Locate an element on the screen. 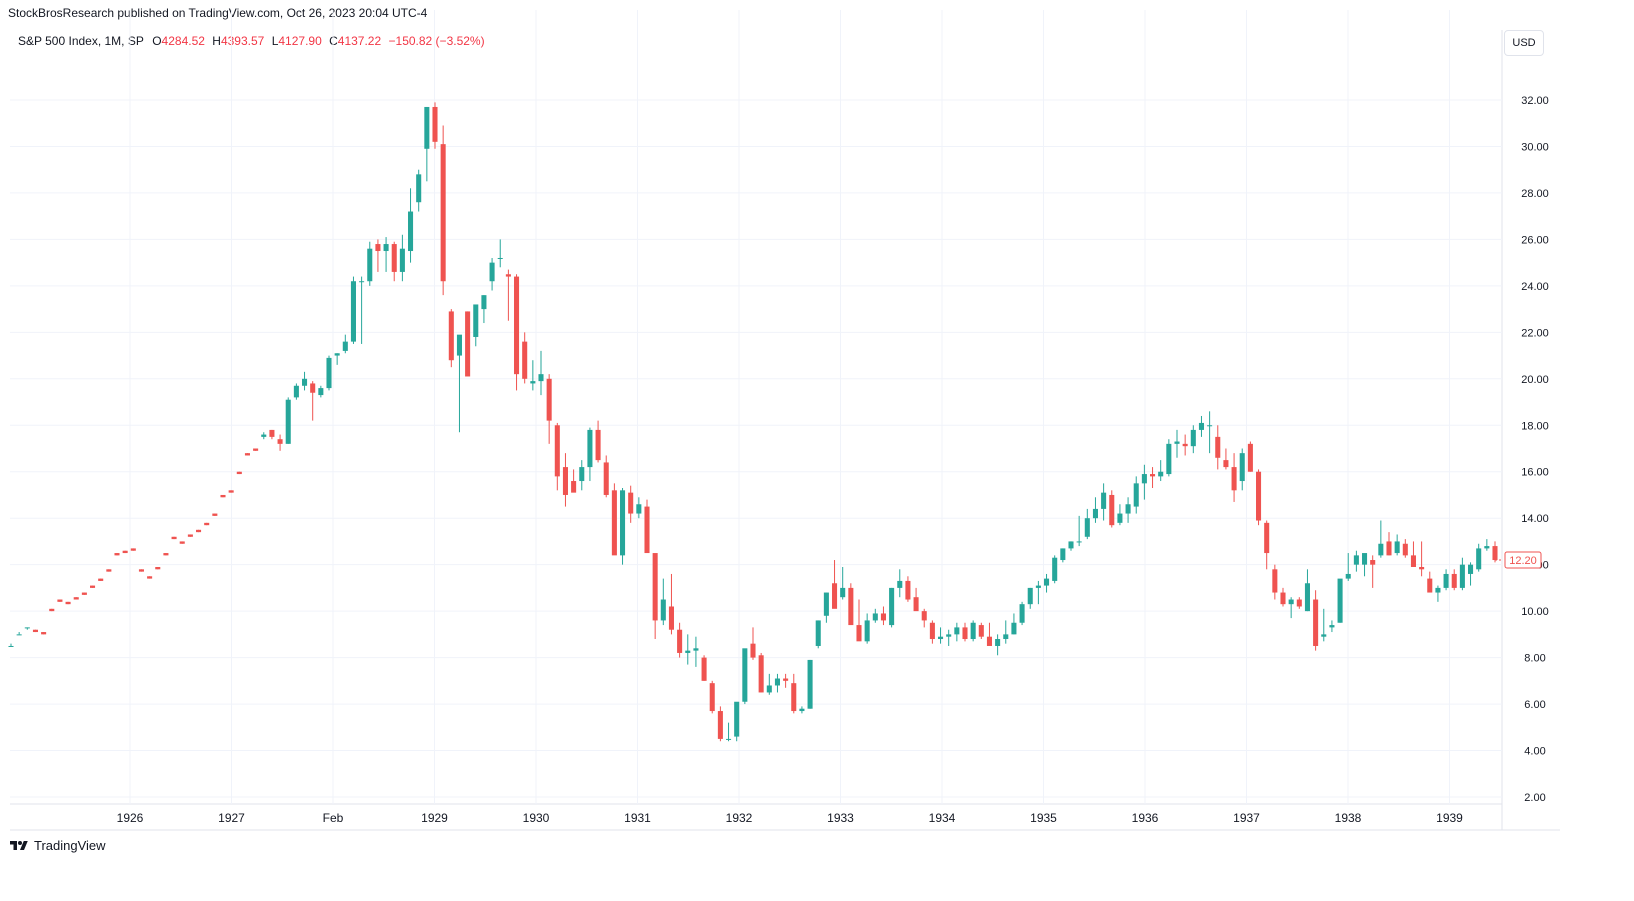 Image resolution: width=1634 pixels, height=901 pixels. y-tick-label: 6.00 is located at coordinates (1534, 705).